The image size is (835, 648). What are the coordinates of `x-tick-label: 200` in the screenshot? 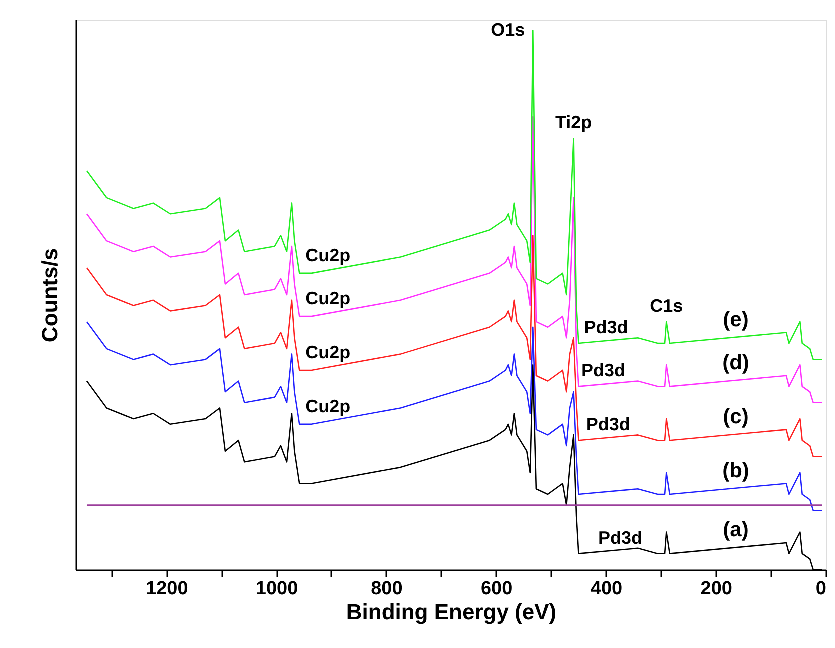 It's located at (716, 589).